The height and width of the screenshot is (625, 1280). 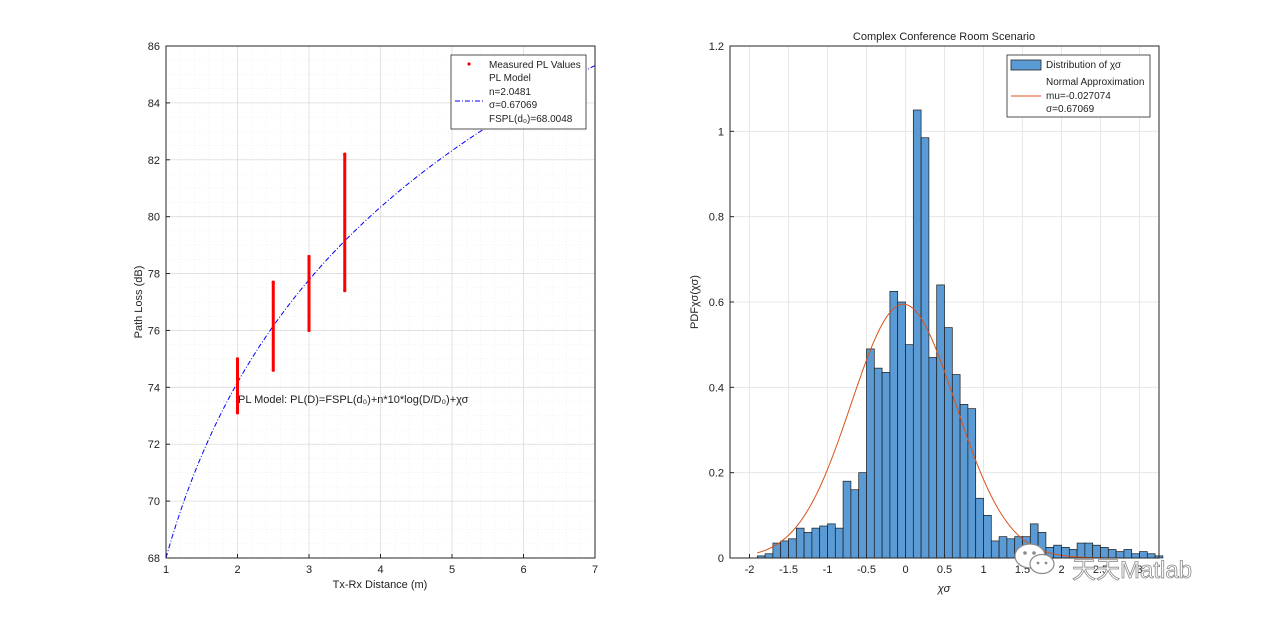 I want to click on right-ytick-label: 1.2, so click(x=716, y=47).